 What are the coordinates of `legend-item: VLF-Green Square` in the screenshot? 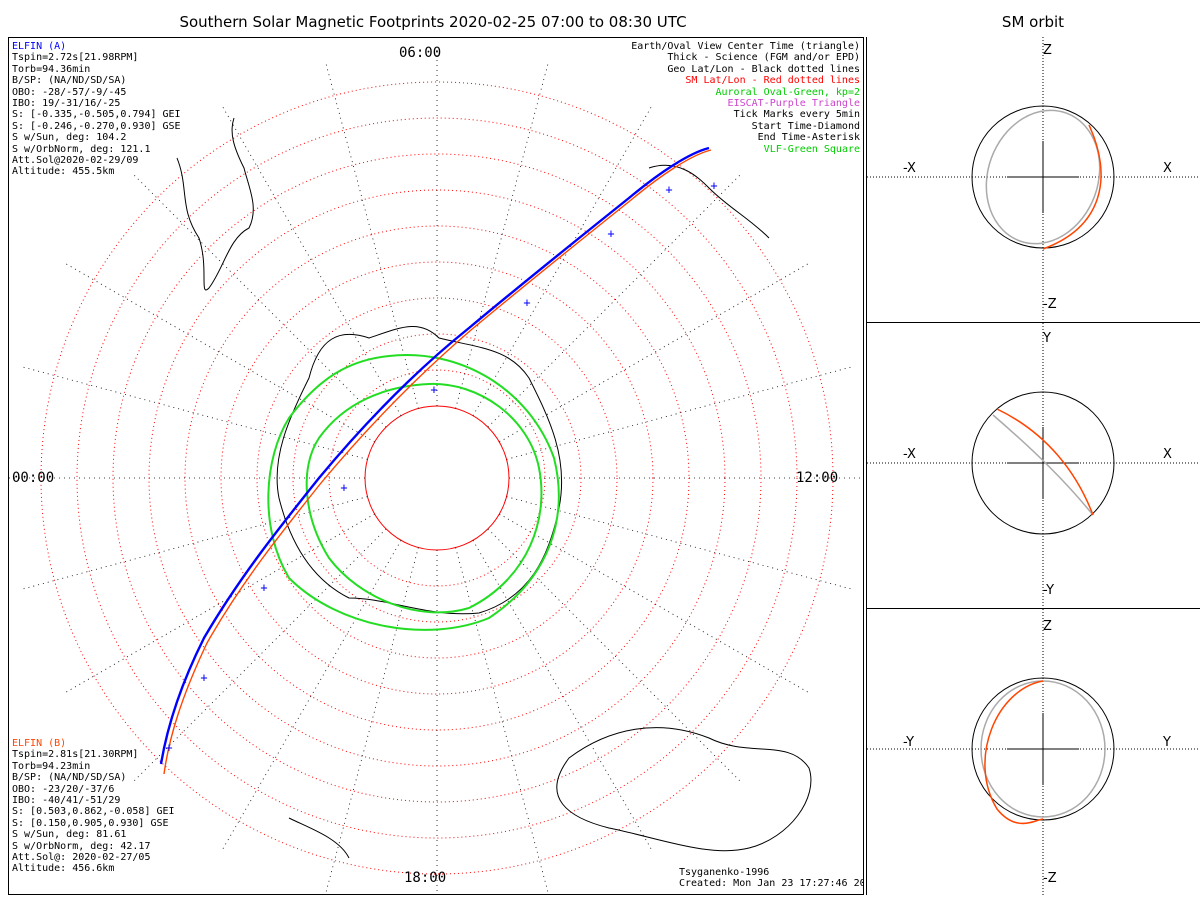 It's located at (811, 149).